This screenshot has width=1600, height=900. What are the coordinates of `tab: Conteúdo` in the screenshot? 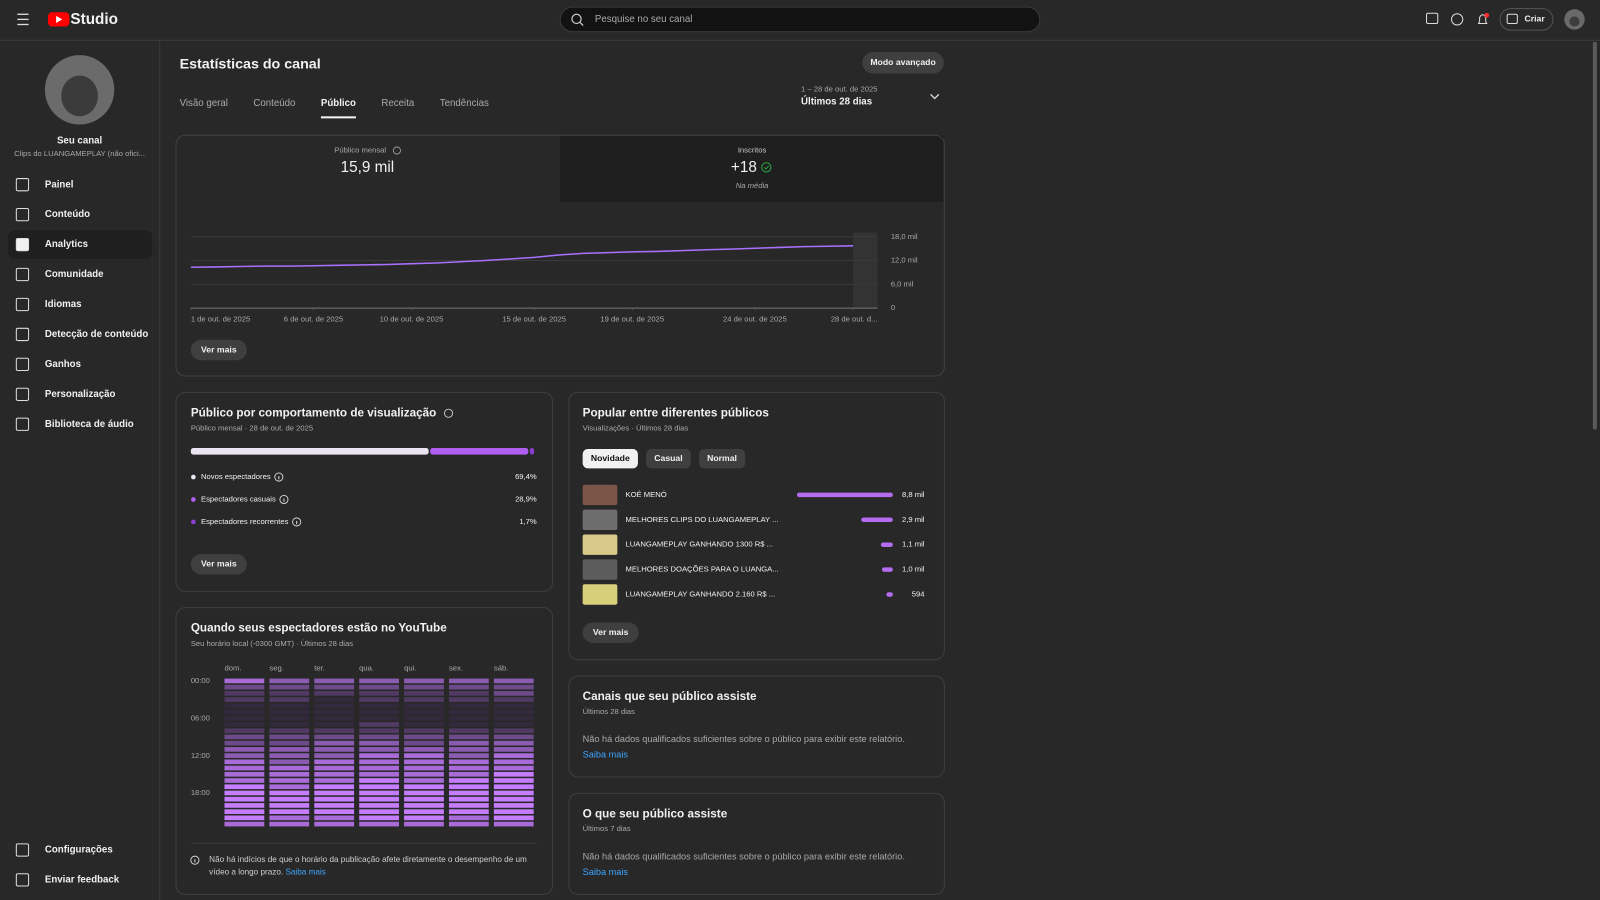 It's located at (274, 103).